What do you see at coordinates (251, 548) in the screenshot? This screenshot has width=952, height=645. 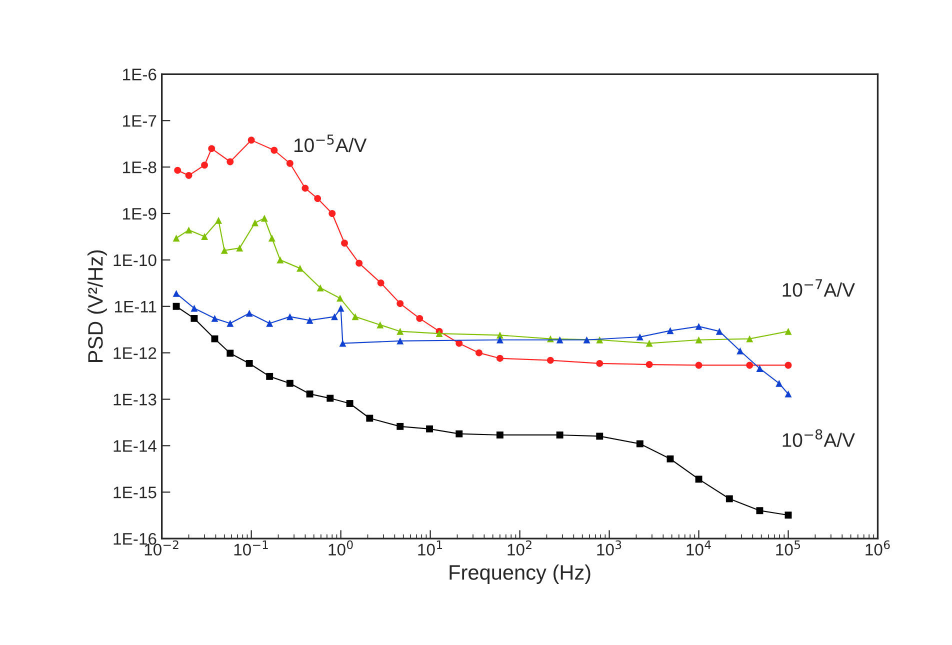 I see `x-tick-label: 10$^{−1}$` at bounding box center [251, 548].